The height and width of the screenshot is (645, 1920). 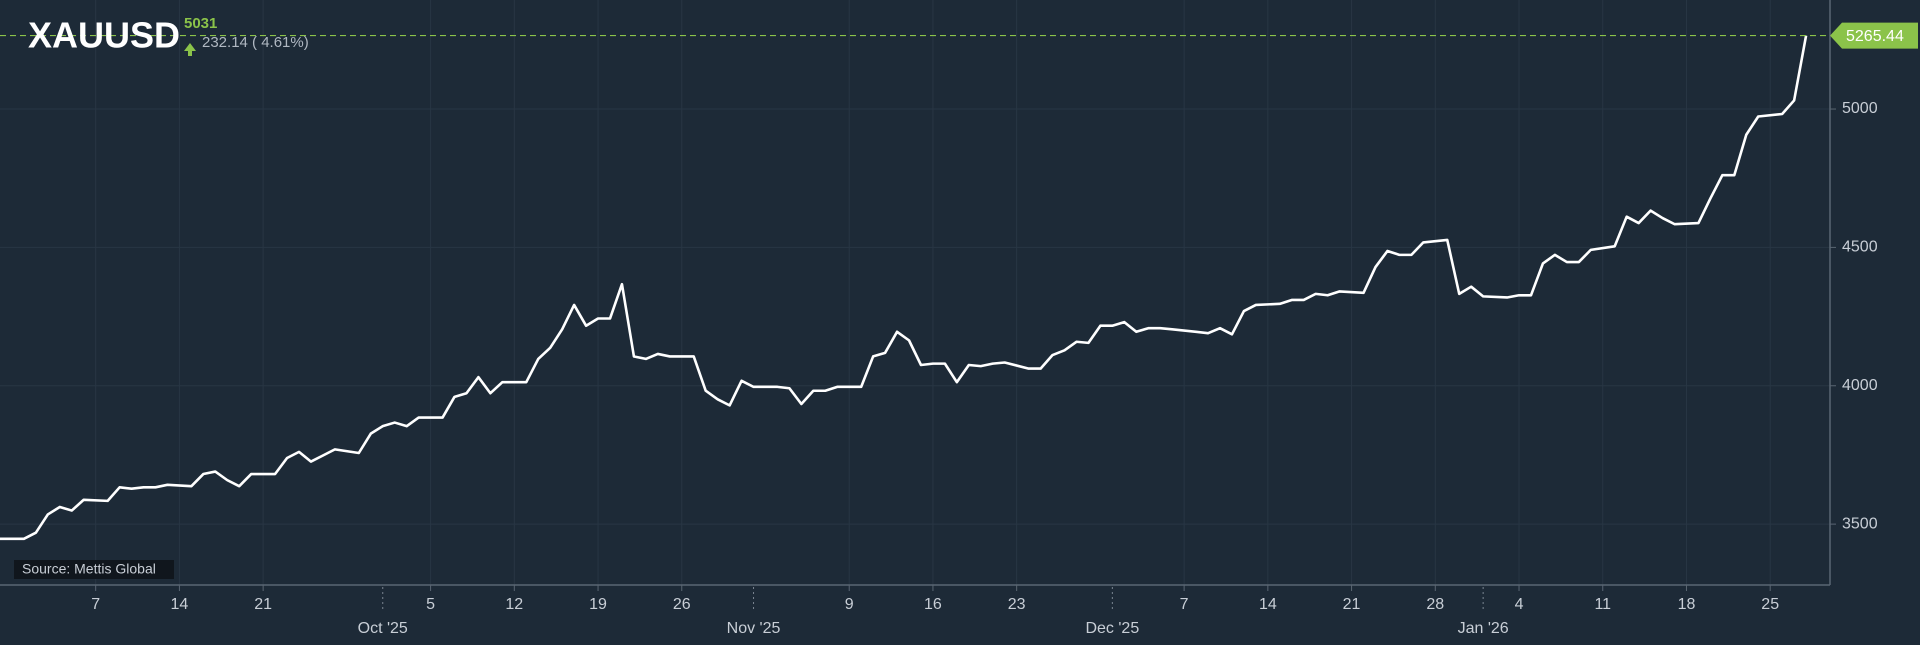 I want to click on x-tick-label: 11, so click(x=1602, y=604).